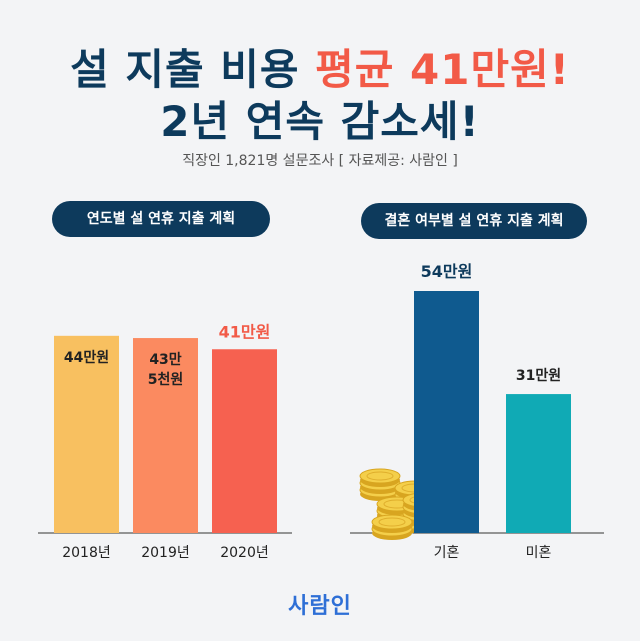 This screenshot has height=641, width=640. I want to click on data-label-2019년: 43만, so click(165, 360).